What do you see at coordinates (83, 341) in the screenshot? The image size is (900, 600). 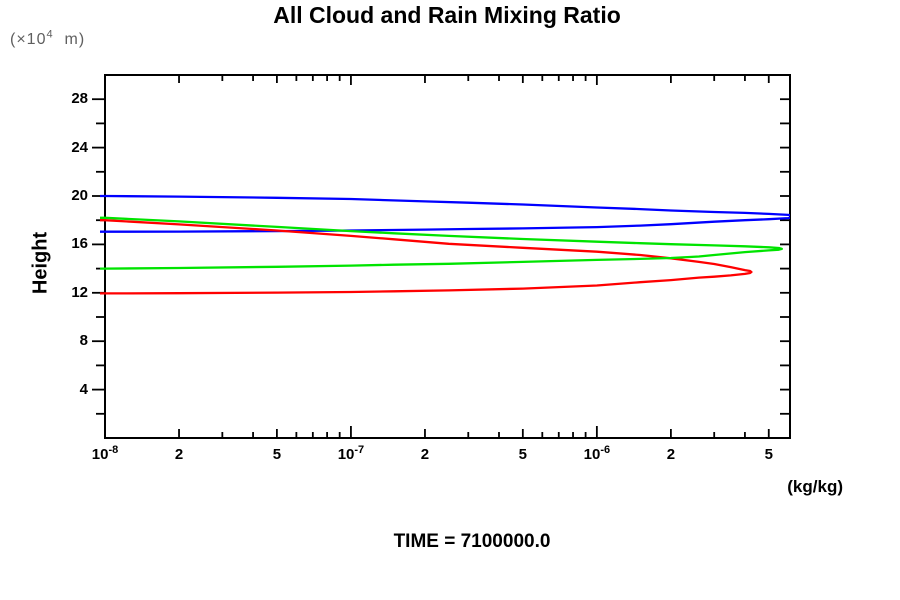 I see `y-tick-label: 8` at bounding box center [83, 341].